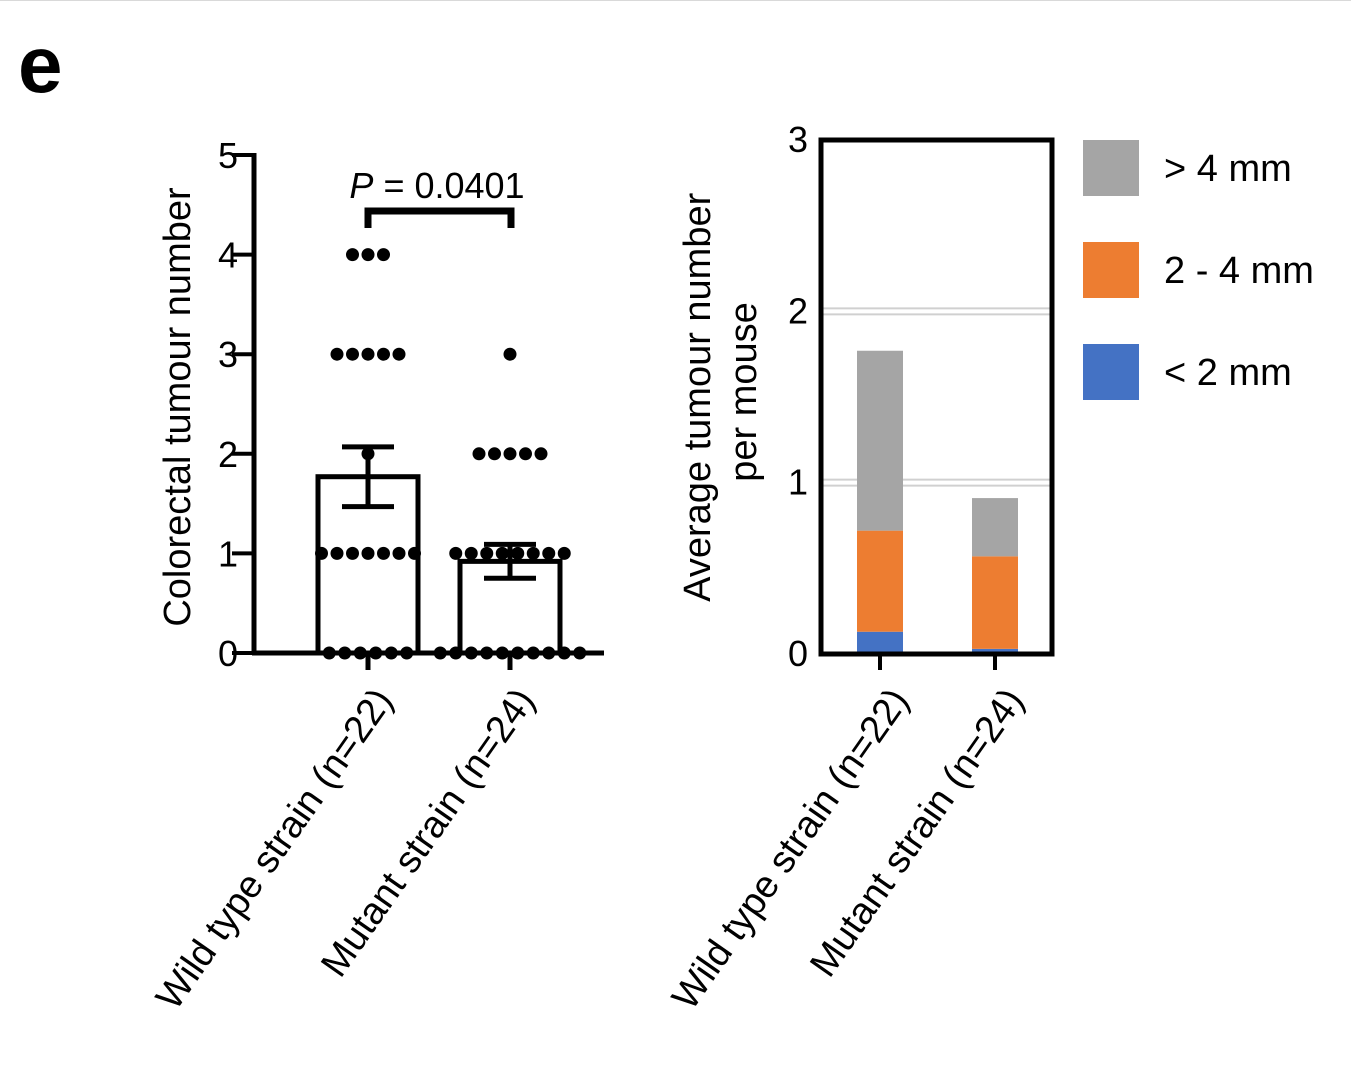 The image size is (1351, 1080). Describe the element at coordinates (228, 255) in the screenshot. I see `left-y-tick-label: 4` at that location.